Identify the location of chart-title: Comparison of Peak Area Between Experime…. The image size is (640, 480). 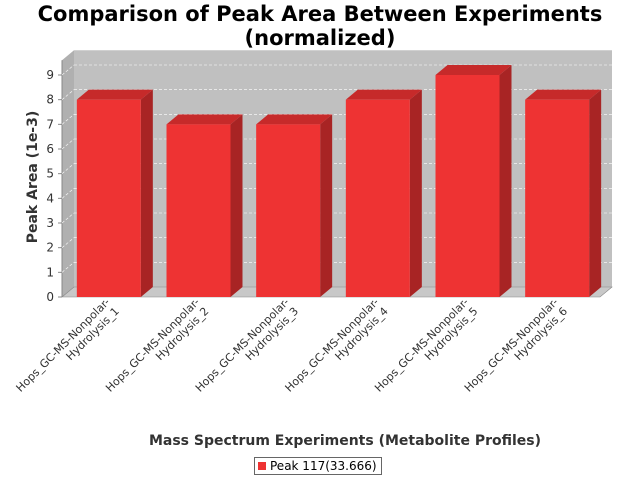
(320, 26).